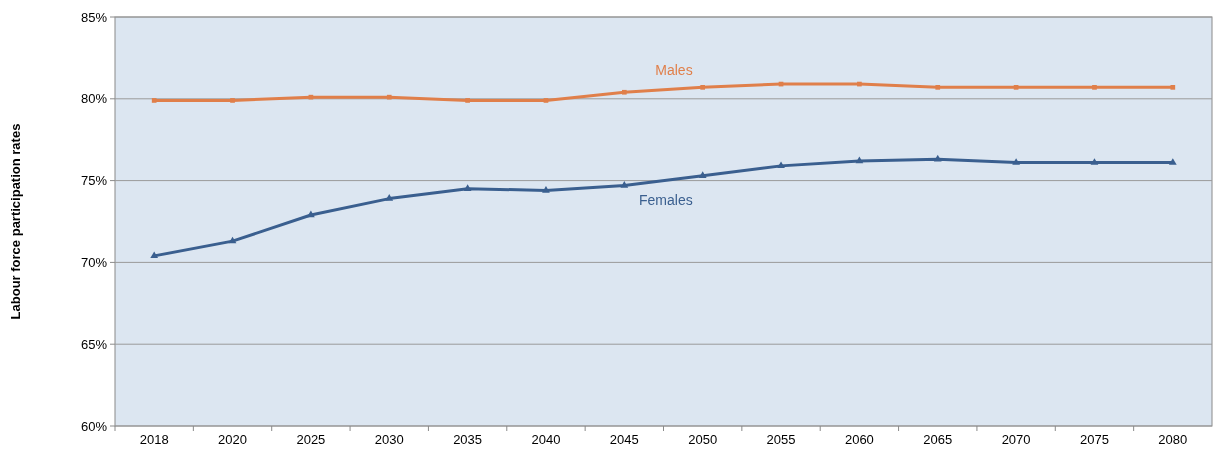 The image size is (1216, 450). Describe the element at coordinates (938, 439) in the screenshot. I see `x-tick-label: 2065` at that location.